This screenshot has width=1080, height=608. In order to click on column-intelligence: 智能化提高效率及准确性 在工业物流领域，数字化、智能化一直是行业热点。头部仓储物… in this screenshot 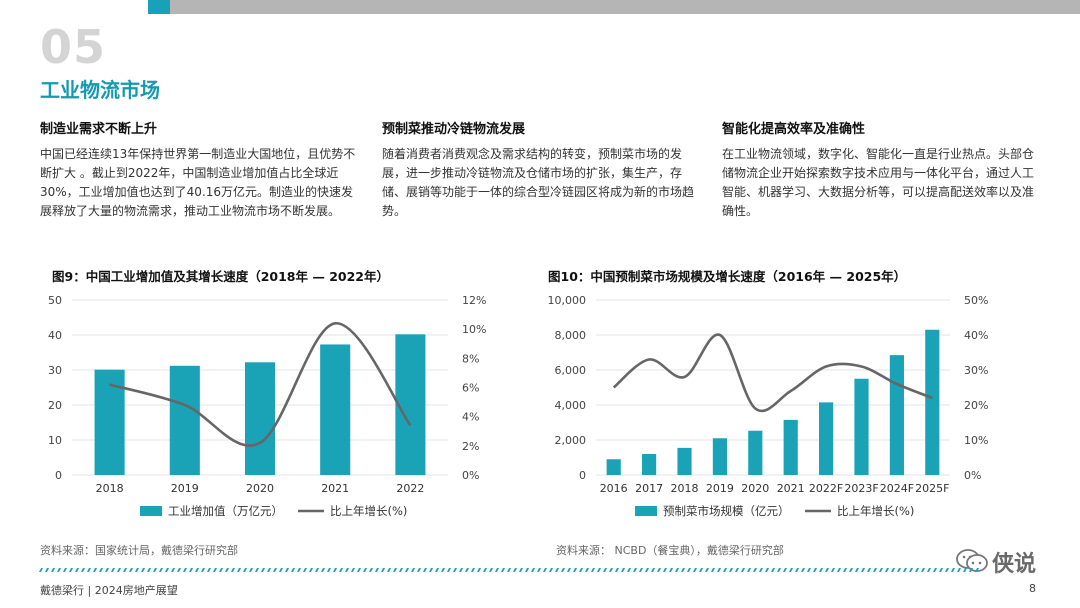, I will do `click(883, 169)`.